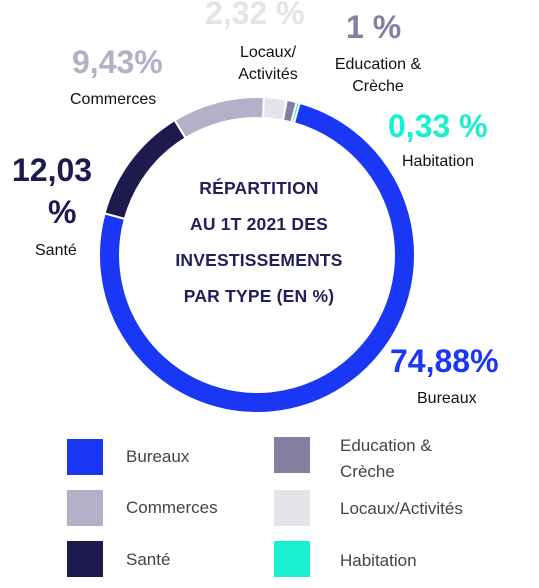 The height and width of the screenshot is (588, 539). I want to click on legend-swatch-education, so click(292, 455).